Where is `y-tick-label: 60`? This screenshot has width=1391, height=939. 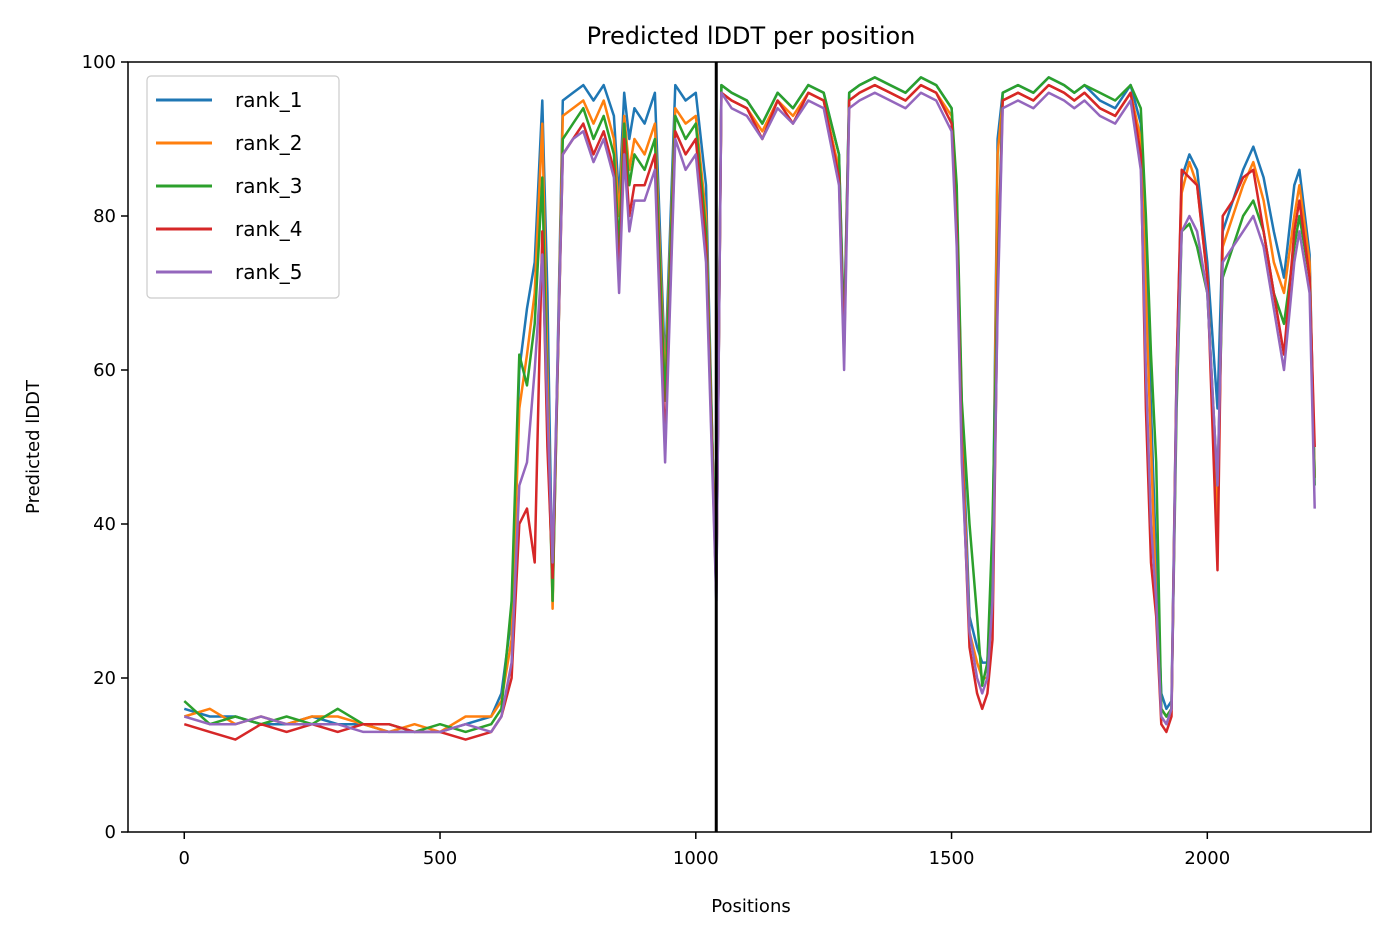
y-tick-label: 60 is located at coordinates (104, 370).